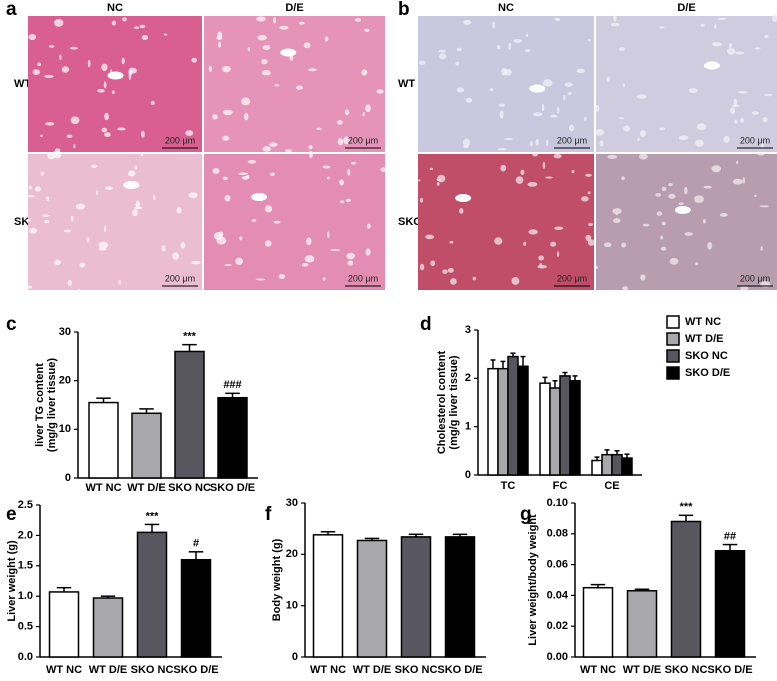 The image size is (777, 681). What do you see at coordinates (557, 626) in the screenshot?
I see `y-tick-label: 0.02` at bounding box center [557, 626].